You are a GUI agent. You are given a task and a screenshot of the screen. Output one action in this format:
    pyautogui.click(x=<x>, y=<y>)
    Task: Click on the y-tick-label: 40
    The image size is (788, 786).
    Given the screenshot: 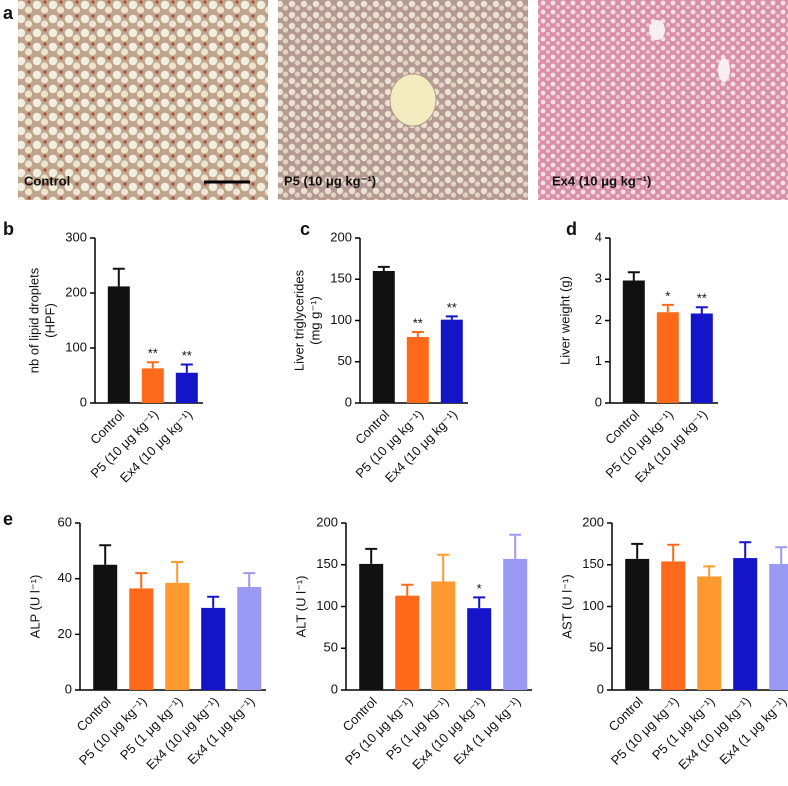 What is the action you would take?
    pyautogui.click(x=65, y=577)
    